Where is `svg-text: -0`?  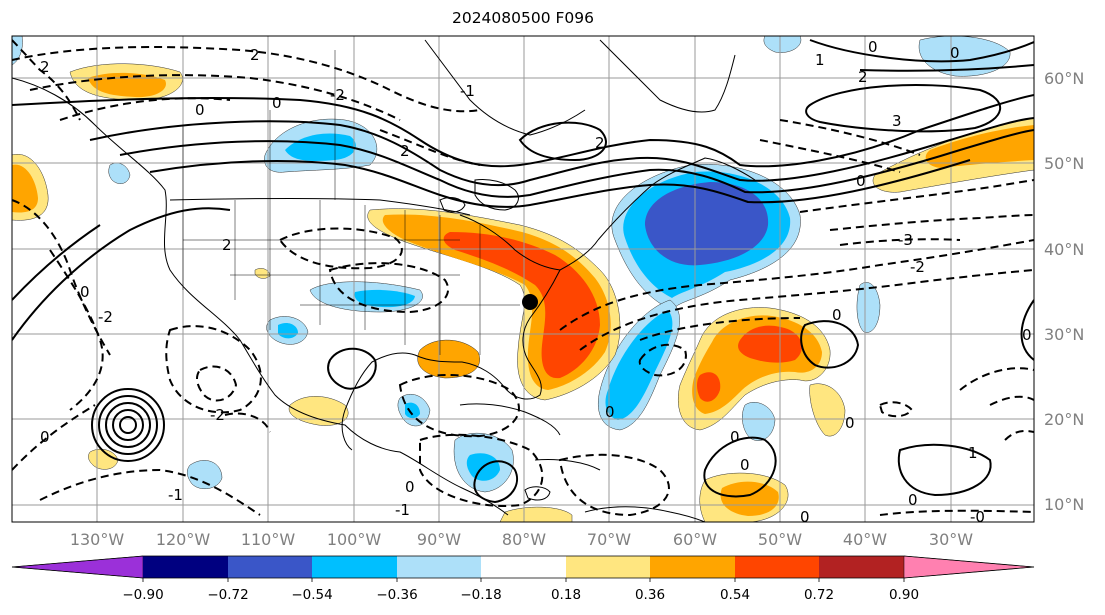
svg-text: -0 is located at coordinates (977, 517).